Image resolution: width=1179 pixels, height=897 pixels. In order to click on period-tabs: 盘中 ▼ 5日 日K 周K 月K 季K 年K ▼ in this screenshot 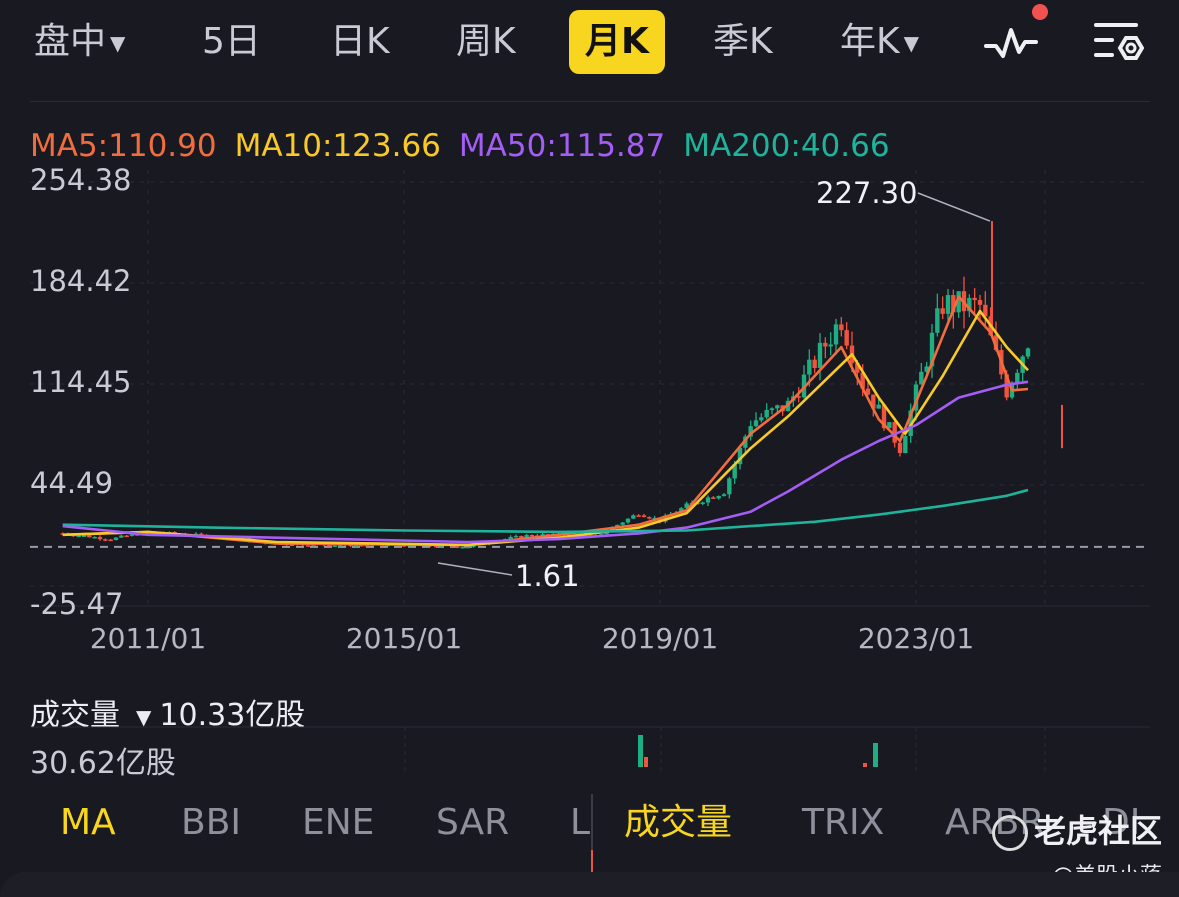, I will do `click(589, 43)`.